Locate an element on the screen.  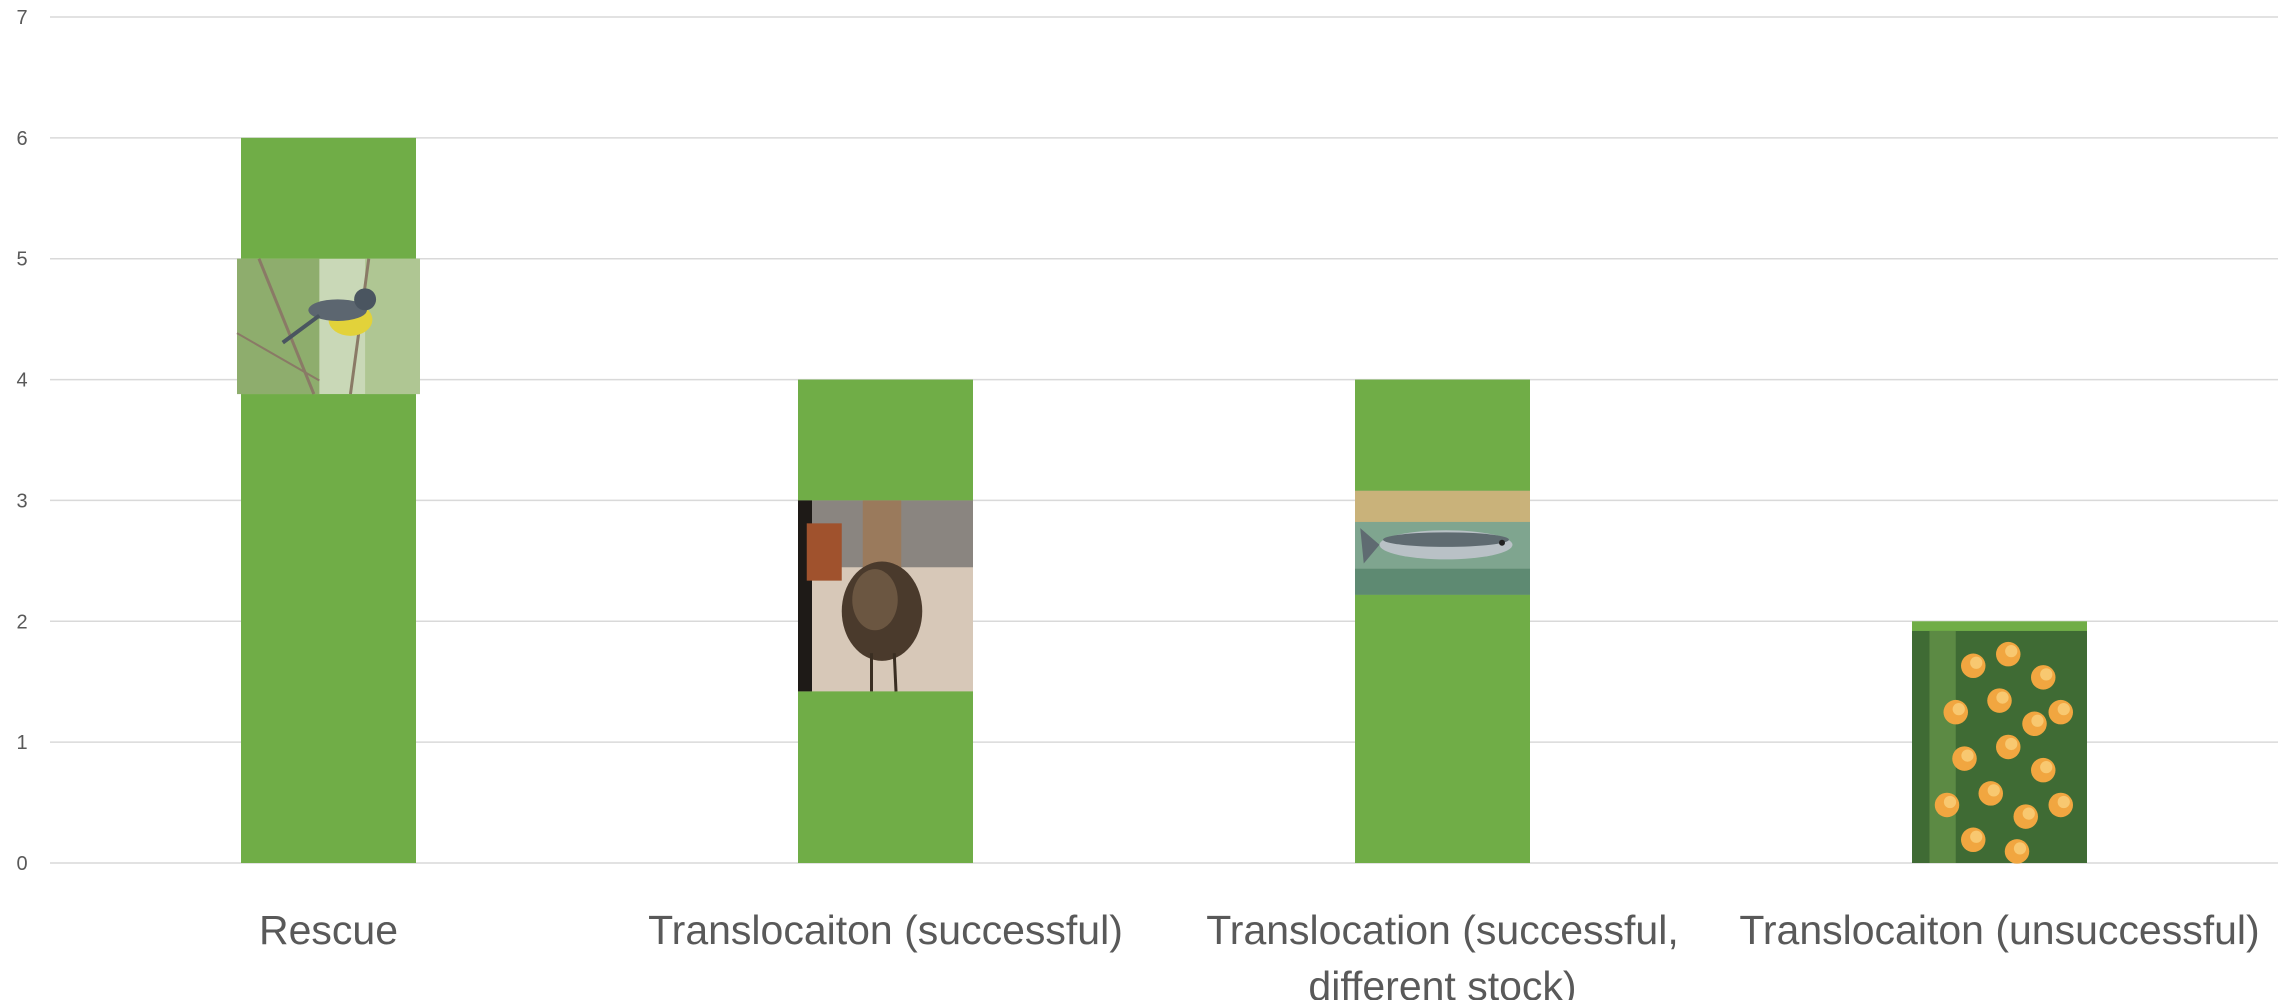
y-tick-label: 0 is located at coordinates (21, 864).